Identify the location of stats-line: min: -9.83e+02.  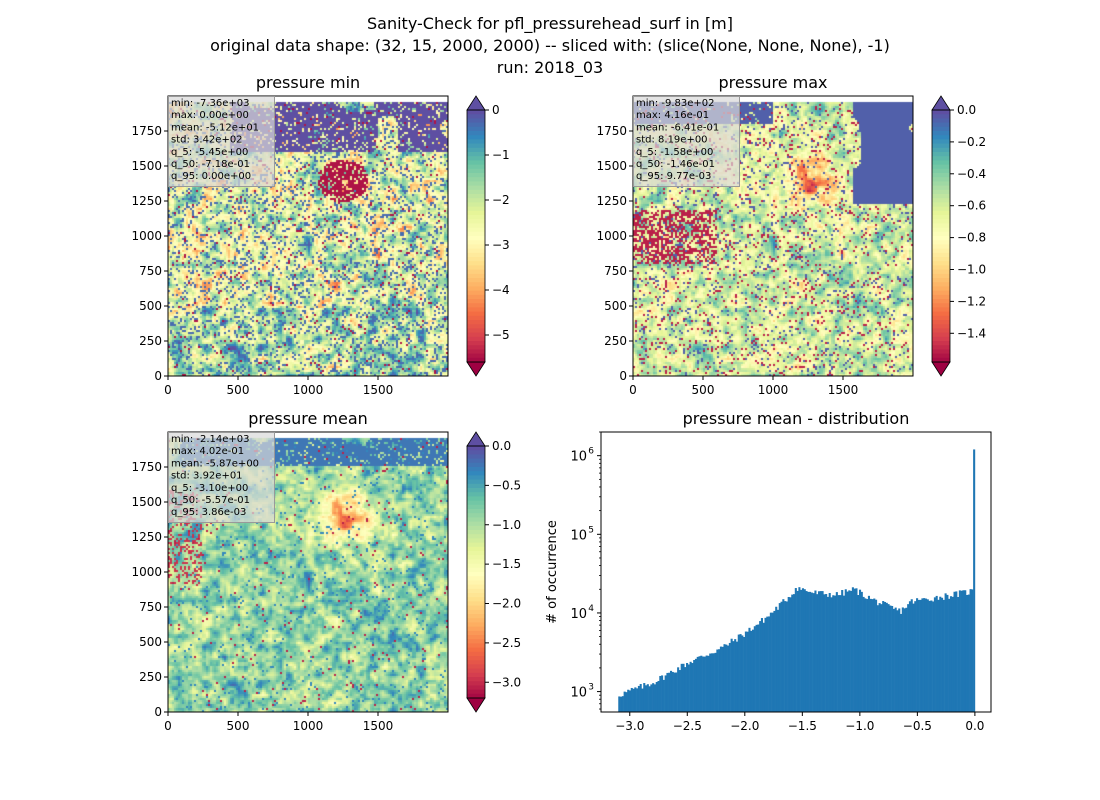
(675, 103).